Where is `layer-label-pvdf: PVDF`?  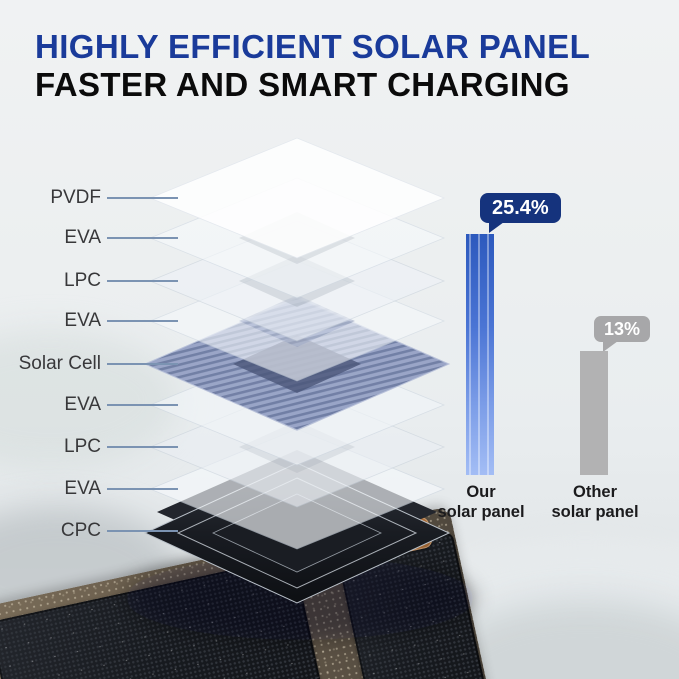 layer-label-pvdf: PVDF is located at coordinates (75, 197).